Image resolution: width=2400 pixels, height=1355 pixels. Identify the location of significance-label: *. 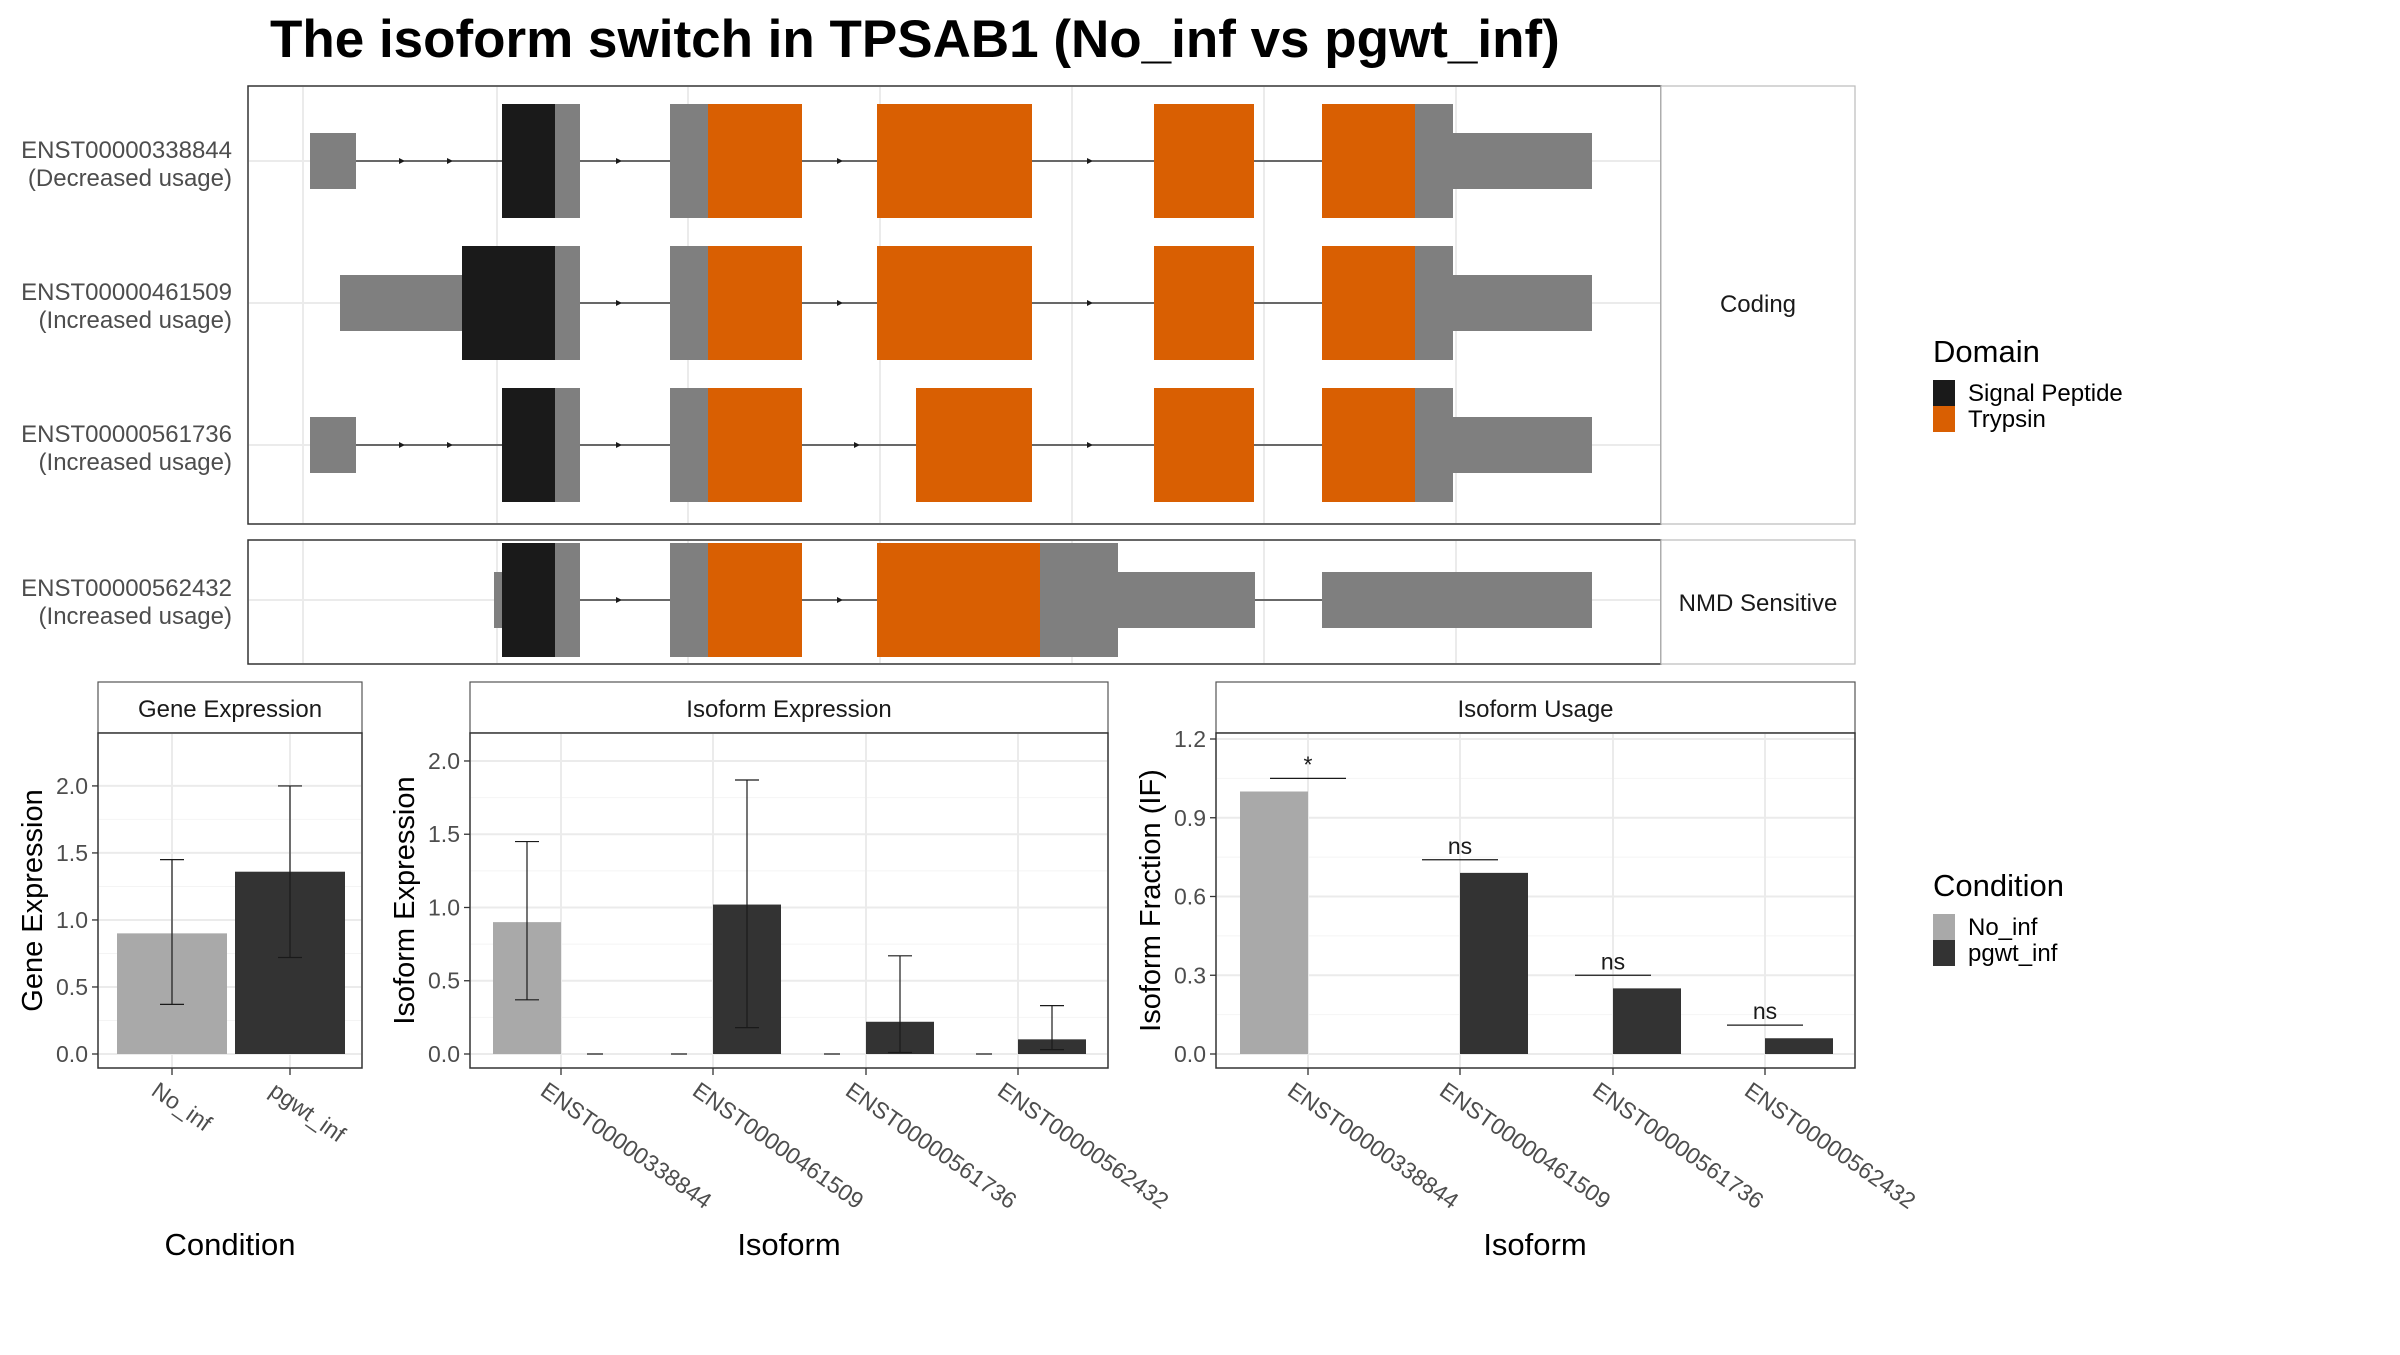
(1308, 764).